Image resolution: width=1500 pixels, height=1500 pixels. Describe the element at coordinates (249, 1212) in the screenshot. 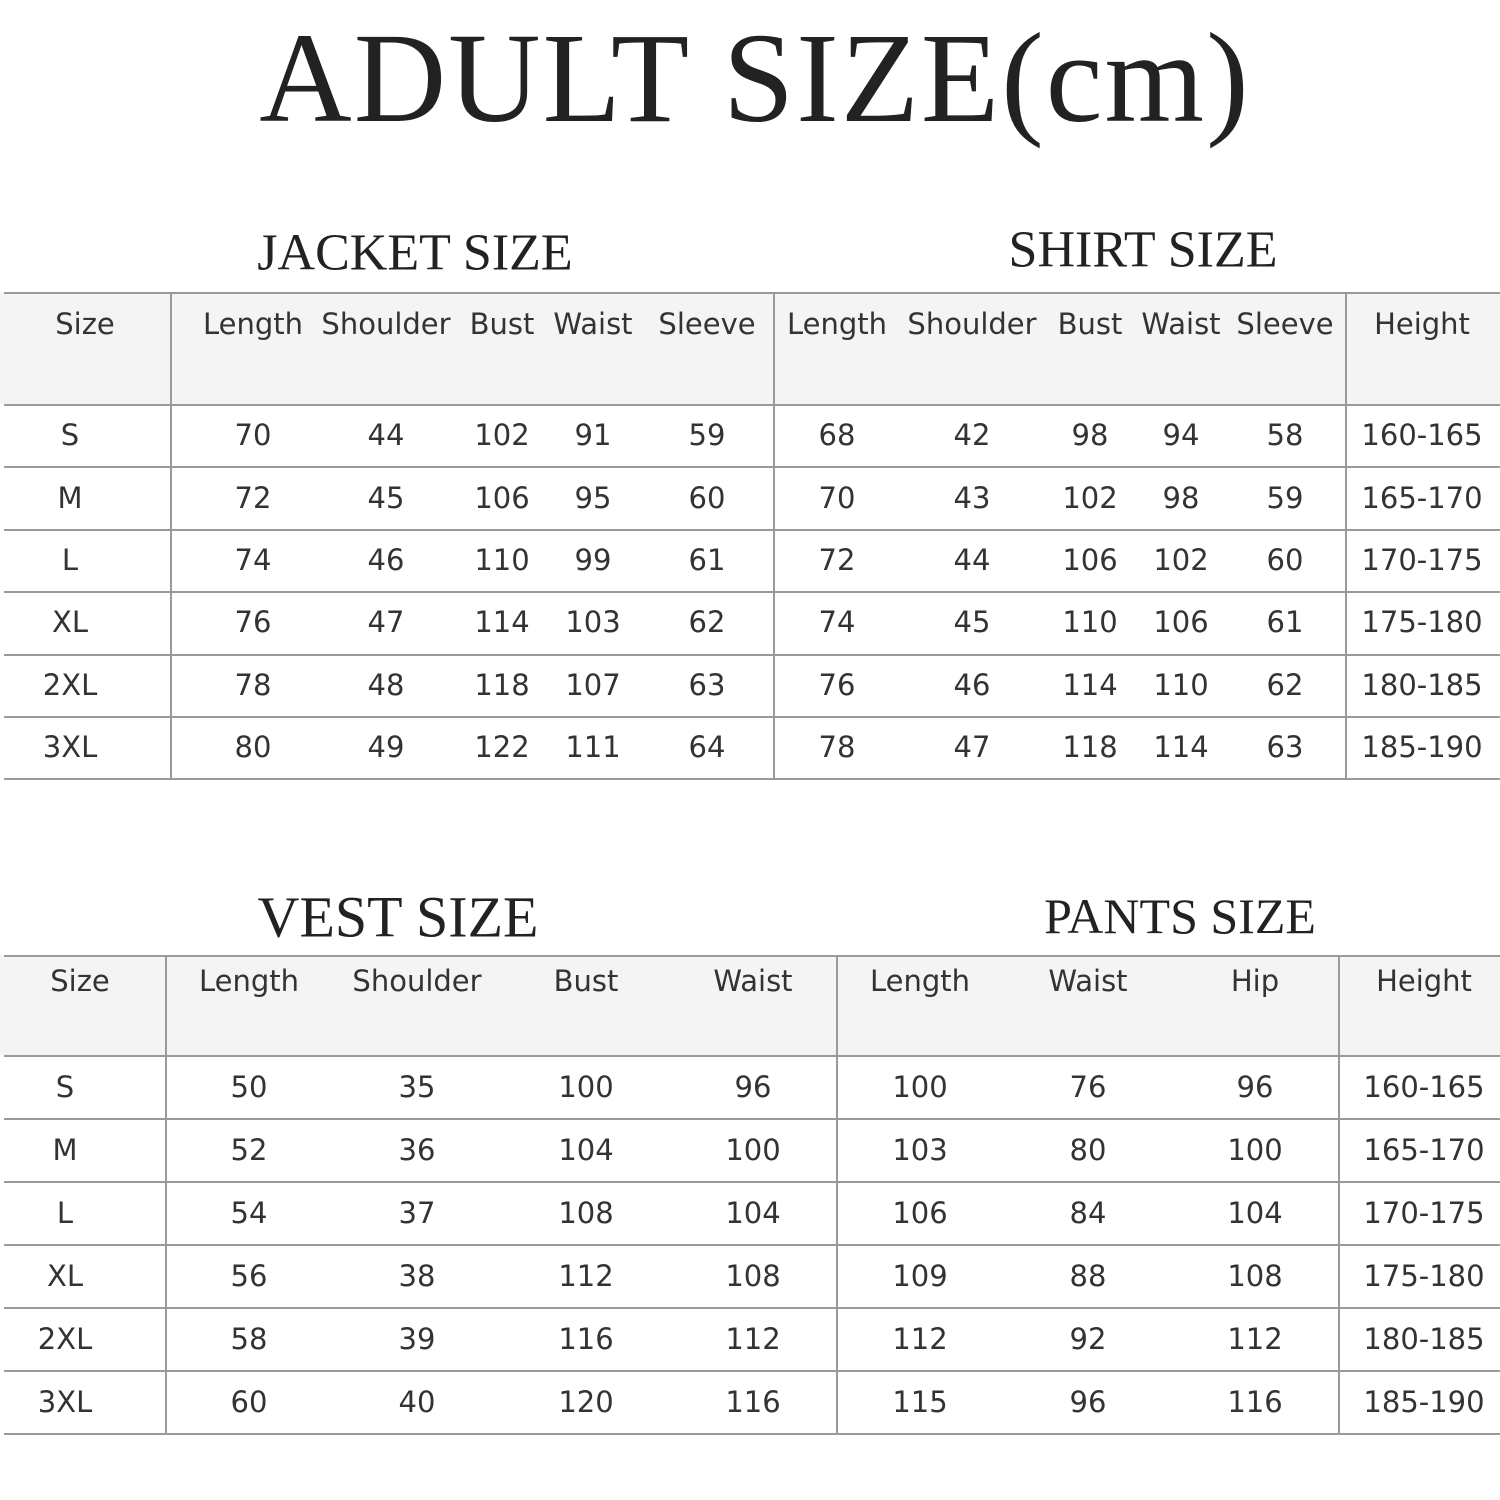

I see `table-cell: 54` at that location.